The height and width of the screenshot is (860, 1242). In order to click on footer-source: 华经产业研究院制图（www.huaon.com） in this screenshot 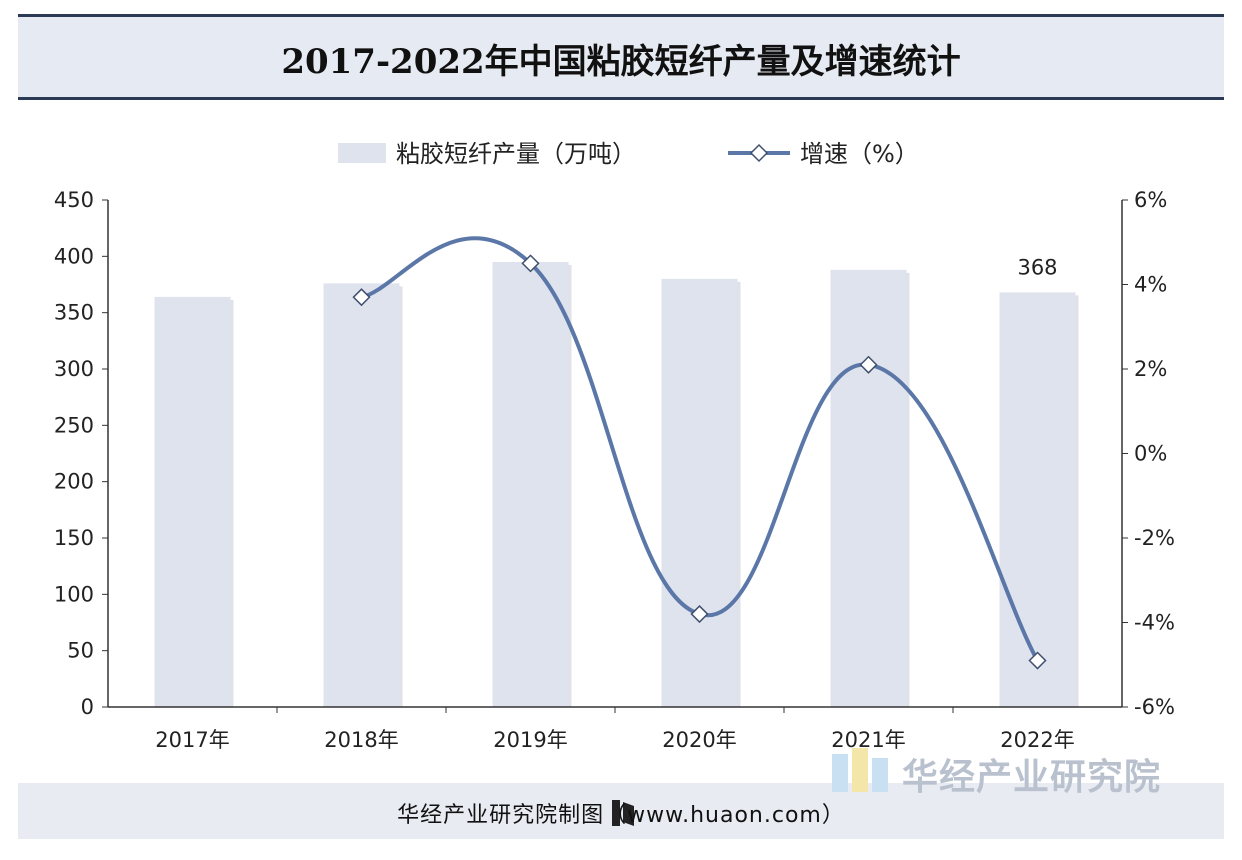, I will do `click(621, 815)`.